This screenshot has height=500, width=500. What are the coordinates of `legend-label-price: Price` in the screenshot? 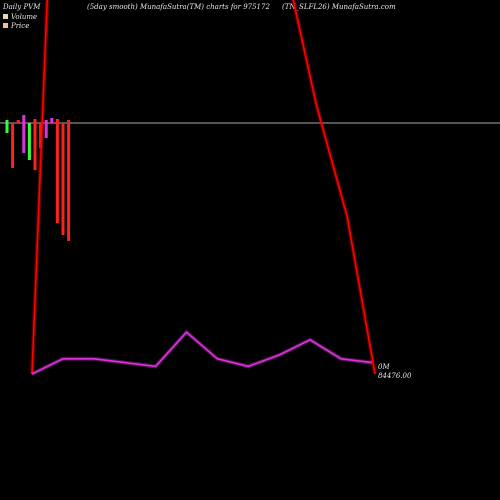 It's located at (20, 25).